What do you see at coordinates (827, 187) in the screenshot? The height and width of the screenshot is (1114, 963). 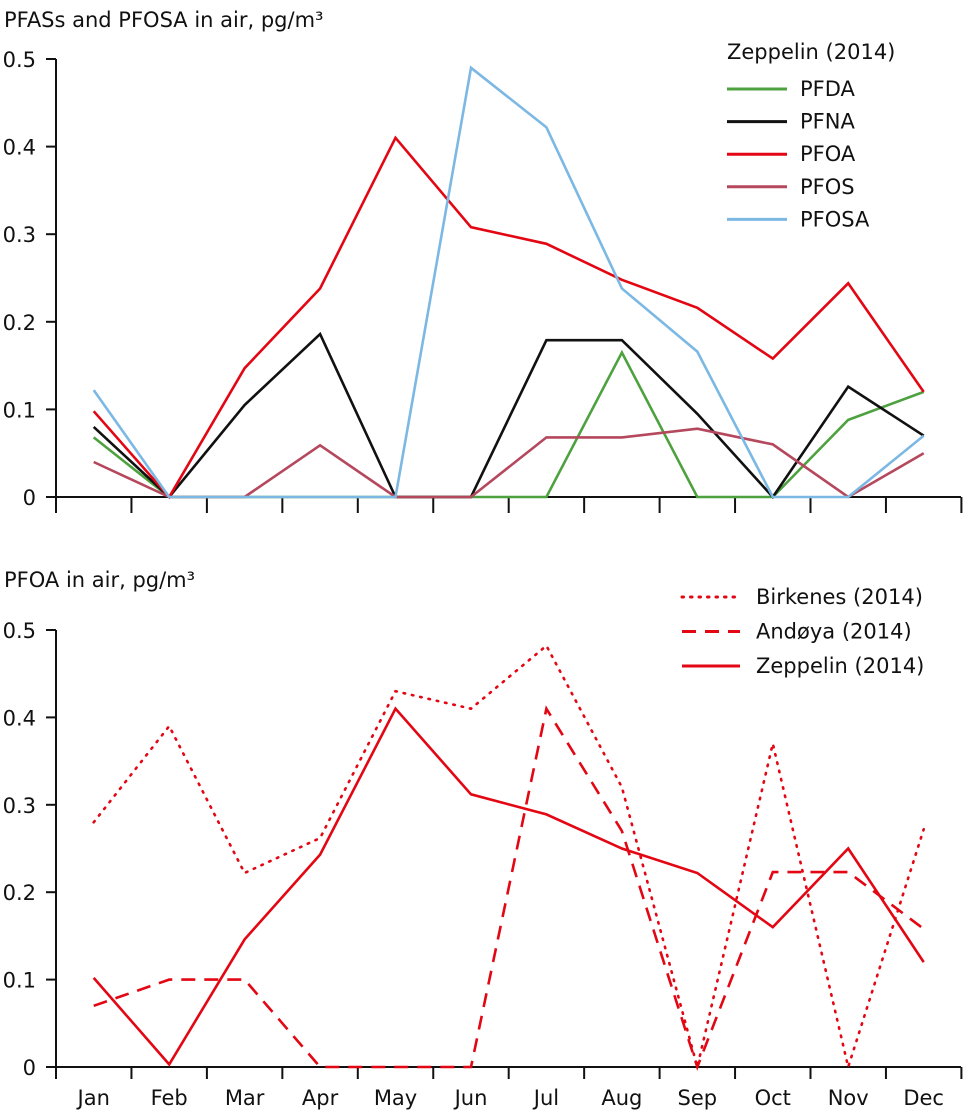 I see `legend-label: PFOS` at bounding box center [827, 187].